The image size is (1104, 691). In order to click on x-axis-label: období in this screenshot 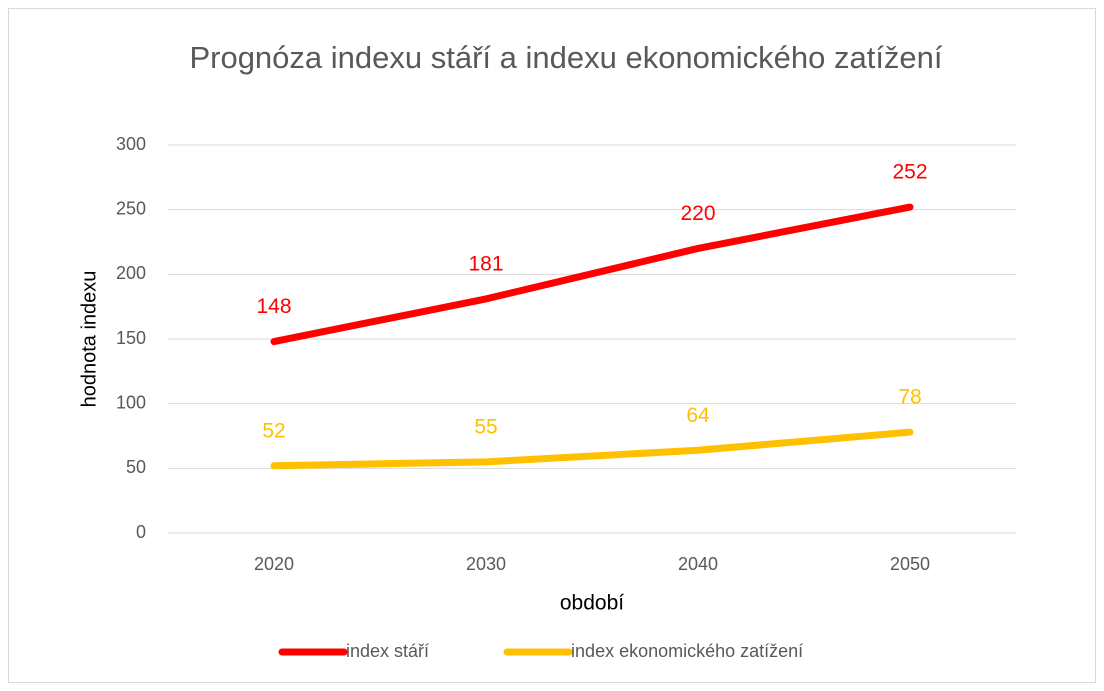, I will do `click(592, 603)`.